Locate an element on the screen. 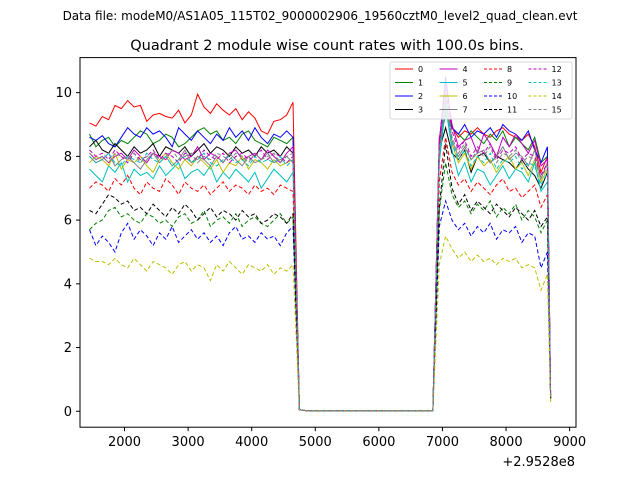 The width and height of the screenshot is (640, 480). x-tick-label: 7000 is located at coordinates (442, 442).